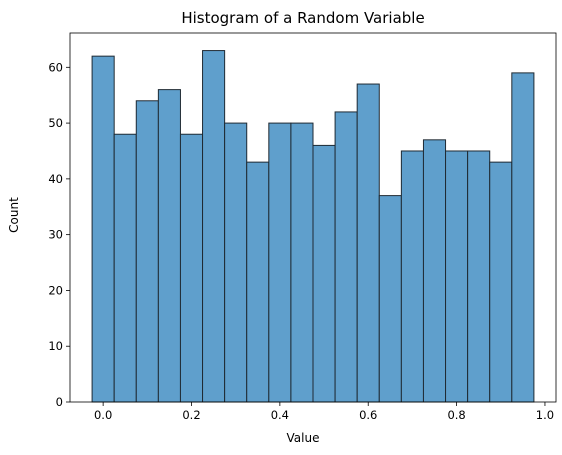  What do you see at coordinates (55, 346) in the screenshot?
I see `y-tick-label: 10` at bounding box center [55, 346].